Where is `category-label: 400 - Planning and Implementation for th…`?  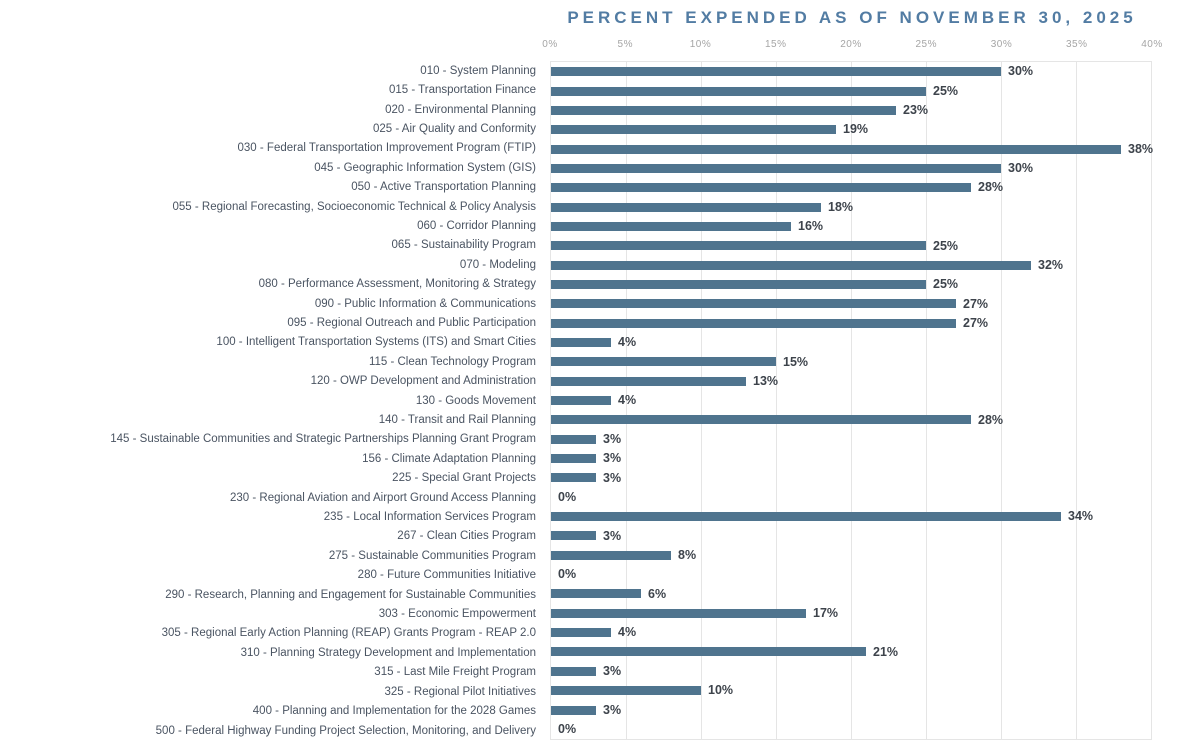 category-label: 400 - Planning and Implementation for th… is located at coordinates (394, 711).